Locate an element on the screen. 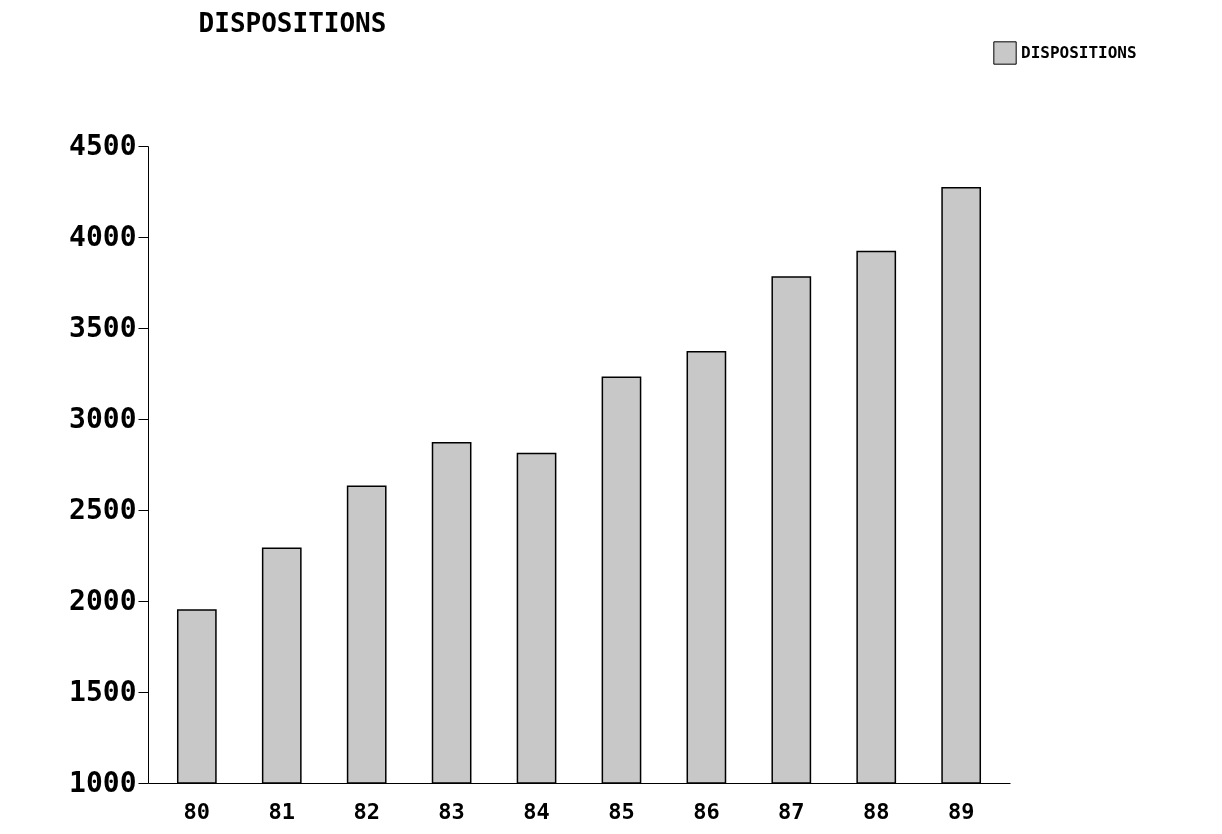  legend-label: DISPOSITIONS is located at coordinates (1079, 52).